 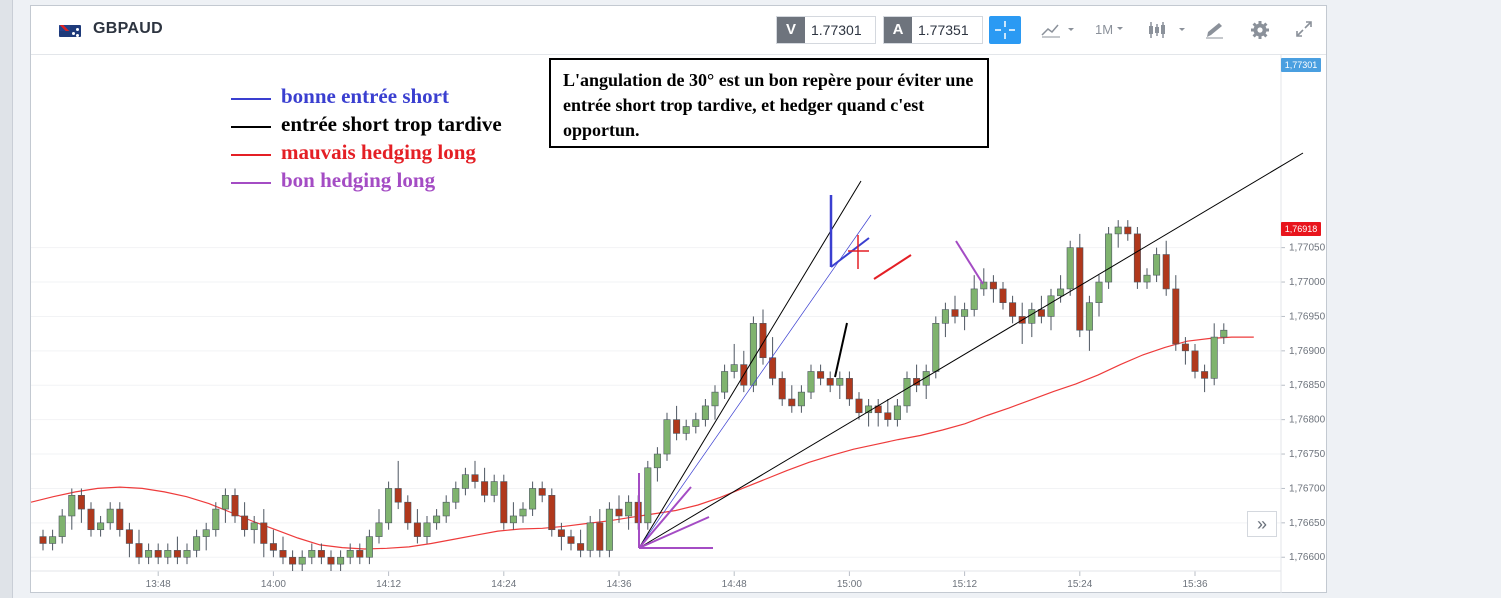 I want to click on drawing-tools-button, so click(x=1215, y=30).